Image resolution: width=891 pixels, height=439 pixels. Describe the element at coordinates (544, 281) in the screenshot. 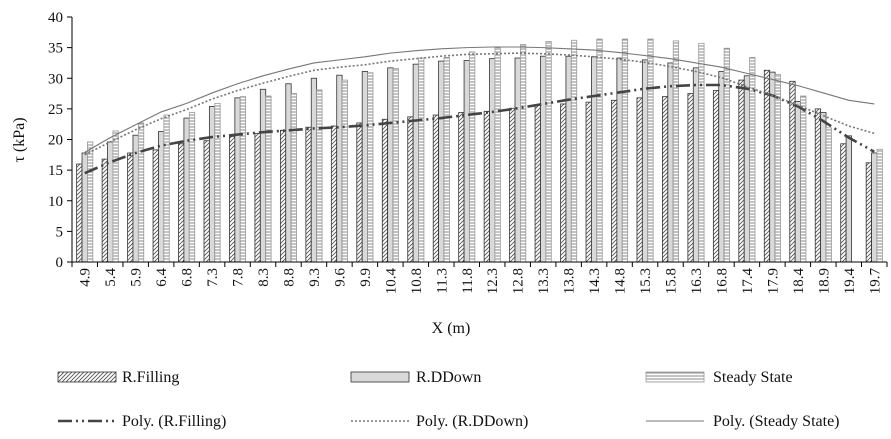

I see `x-tick-label: 13.3` at that location.